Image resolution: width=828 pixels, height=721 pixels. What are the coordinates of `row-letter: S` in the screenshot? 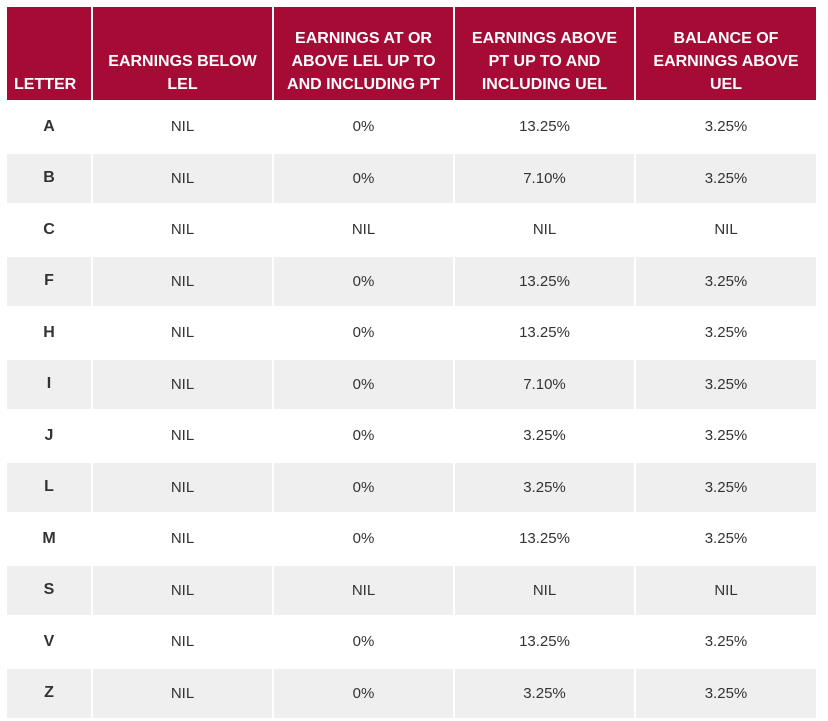 It's located at (49, 590).